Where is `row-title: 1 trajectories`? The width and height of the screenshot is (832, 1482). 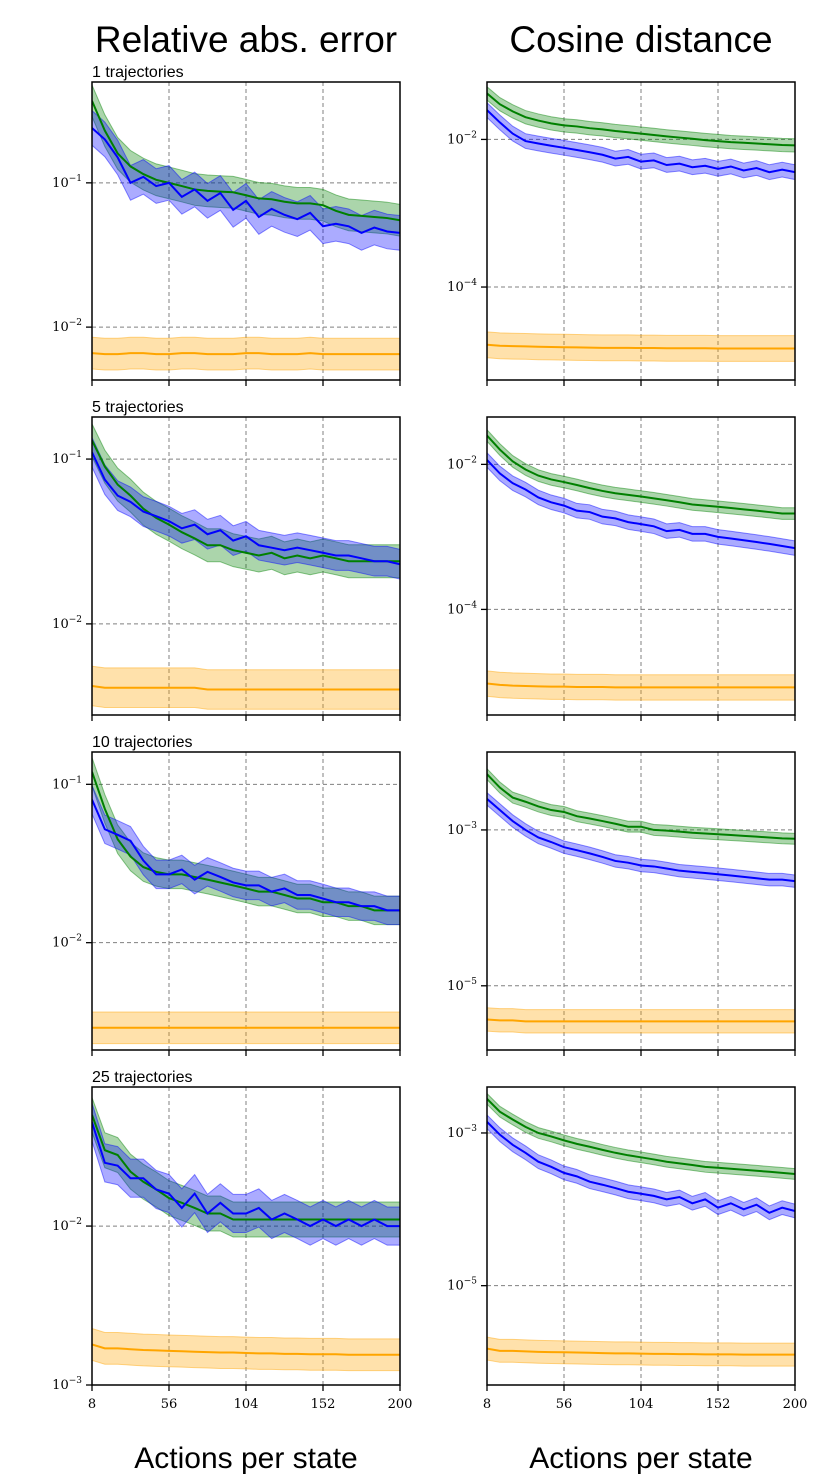 row-title: 1 trajectories is located at coordinates (138, 72).